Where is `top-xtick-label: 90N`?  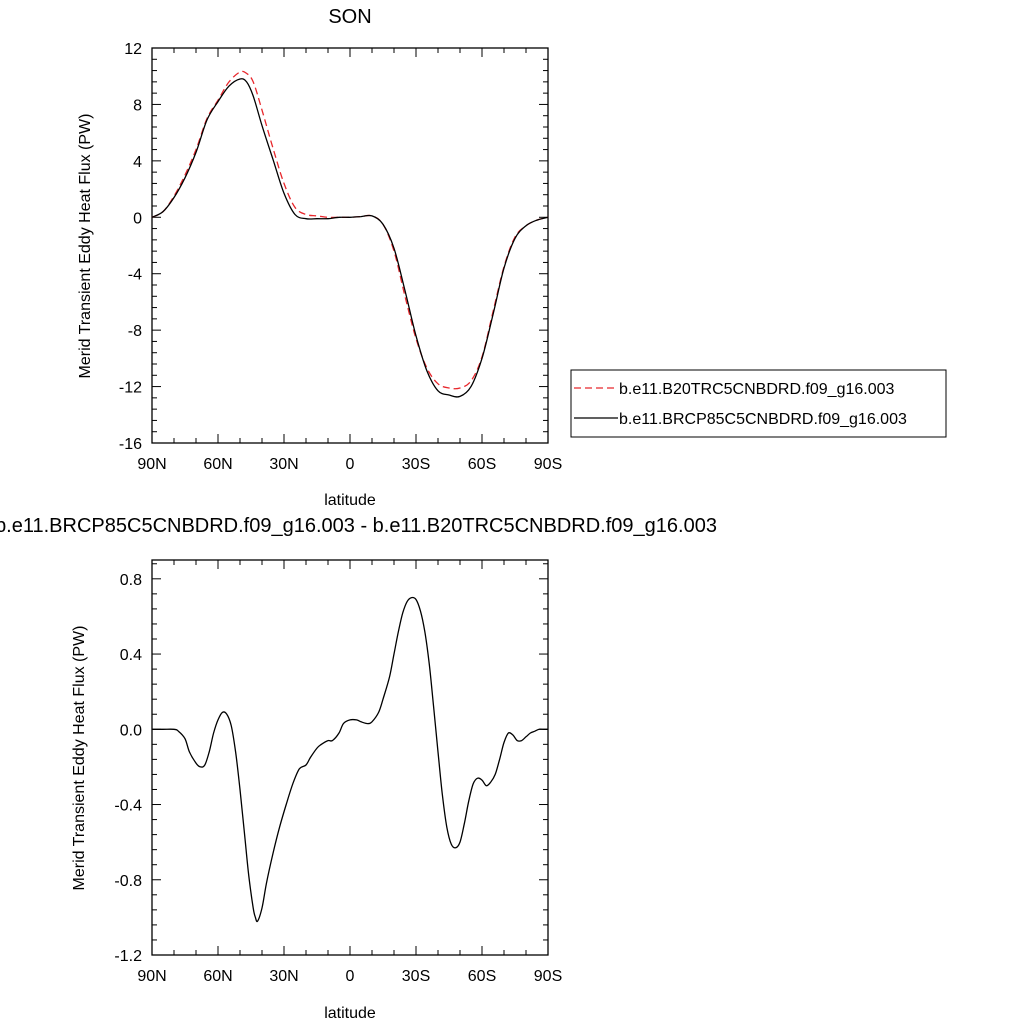 top-xtick-label: 90N is located at coordinates (151, 464).